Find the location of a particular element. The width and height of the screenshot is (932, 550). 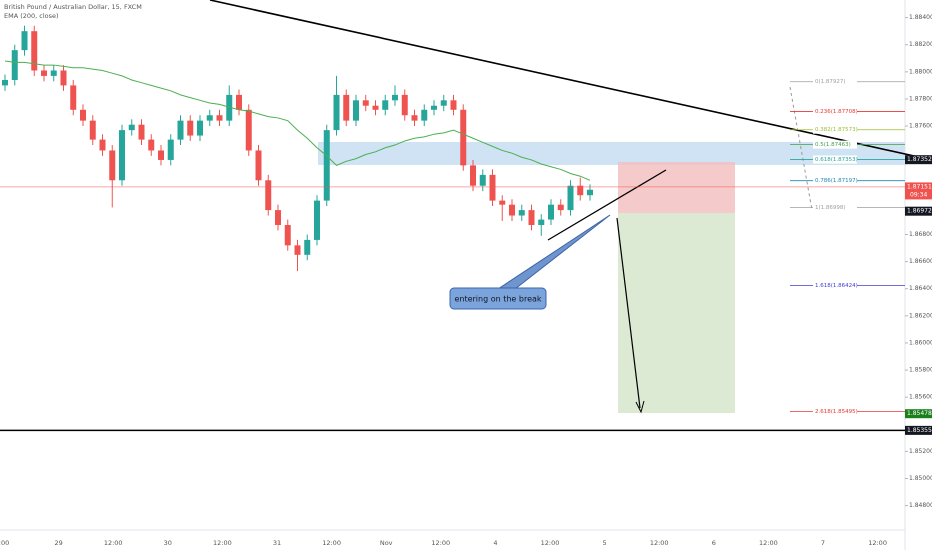

y-tick-label: 1.85600 is located at coordinates (920, 397).